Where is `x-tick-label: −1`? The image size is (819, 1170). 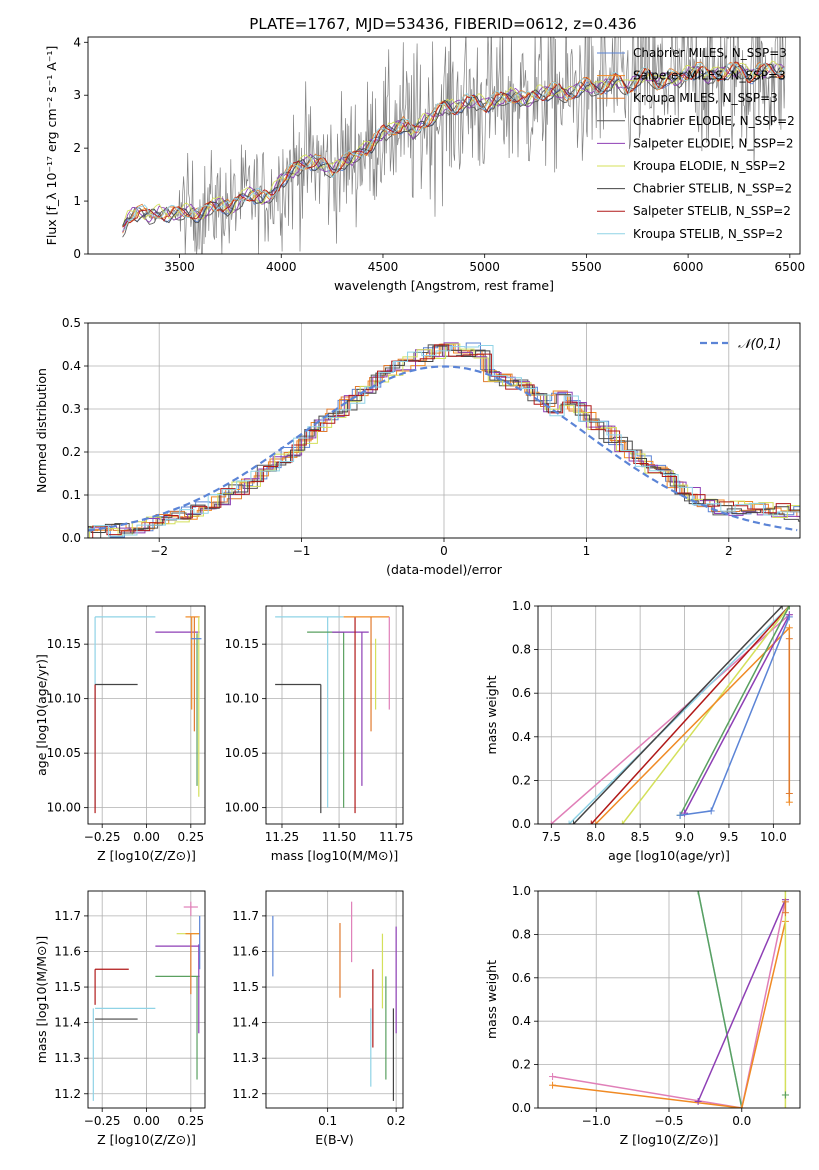 x-tick-label: −1 is located at coordinates (302, 551).